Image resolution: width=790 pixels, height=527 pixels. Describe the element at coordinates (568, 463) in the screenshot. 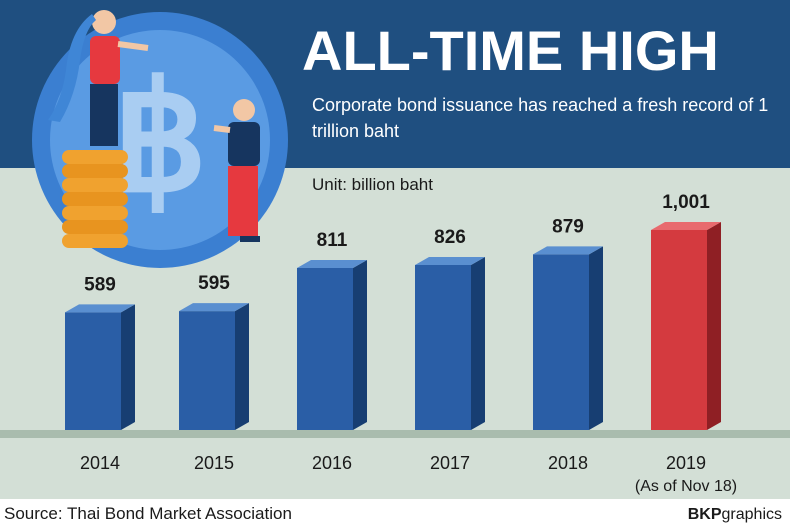

I see `category-label: 2018` at that location.